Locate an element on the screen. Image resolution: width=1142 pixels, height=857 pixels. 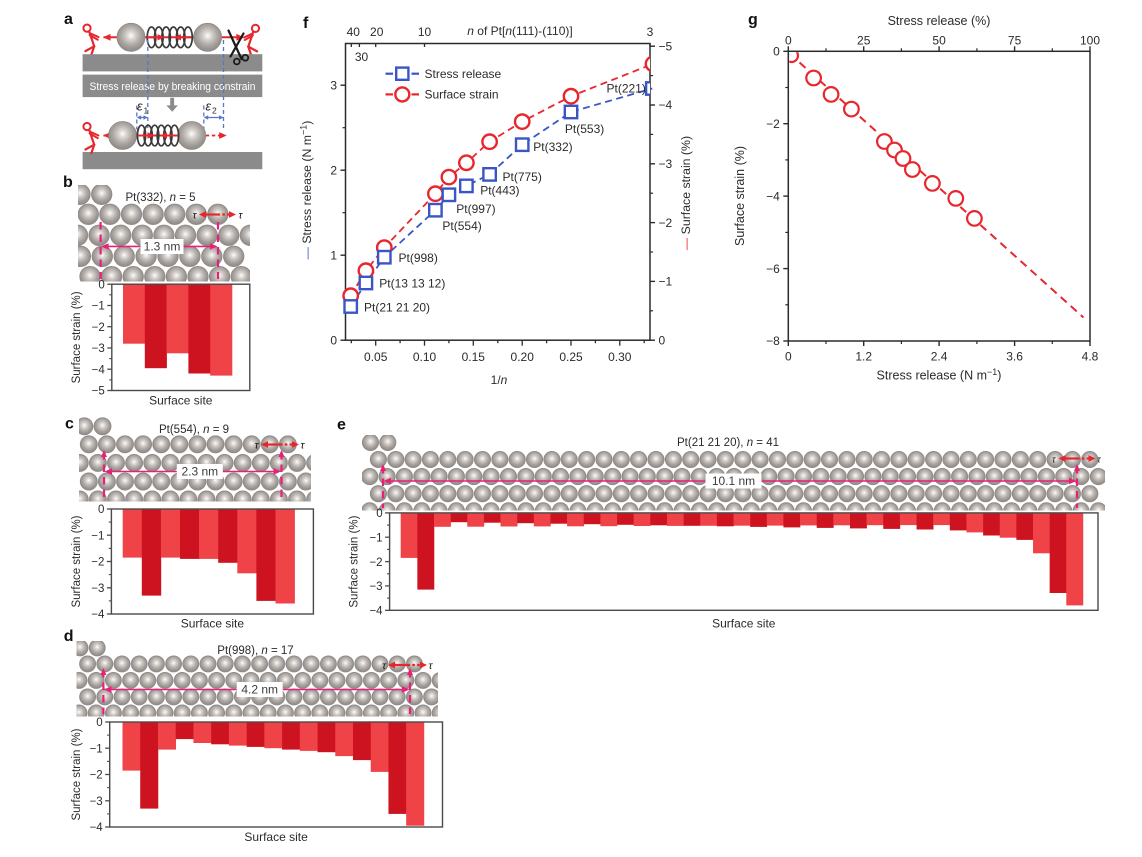
svg-text: 0.05 is located at coordinates (376, 357).